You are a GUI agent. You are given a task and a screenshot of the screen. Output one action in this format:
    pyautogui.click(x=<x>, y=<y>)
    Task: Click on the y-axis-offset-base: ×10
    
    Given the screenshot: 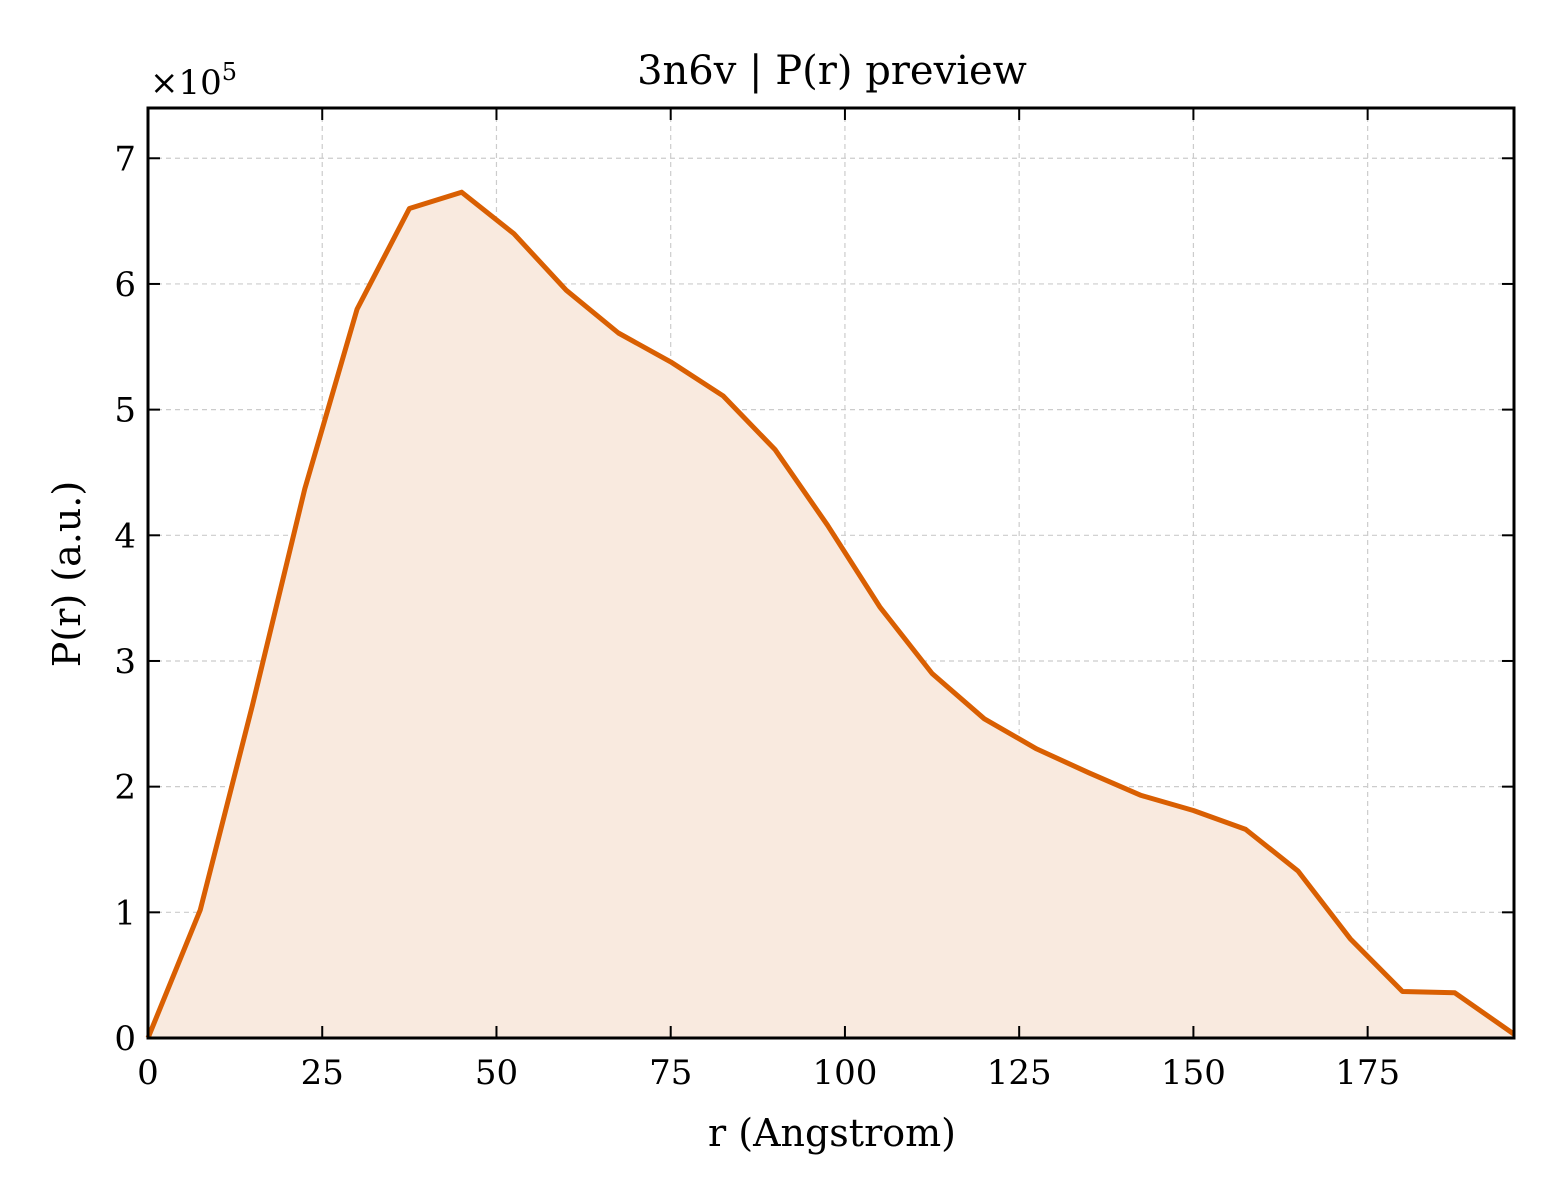 What is the action you would take?
    pyautogui.click(x=186, y=83)
    